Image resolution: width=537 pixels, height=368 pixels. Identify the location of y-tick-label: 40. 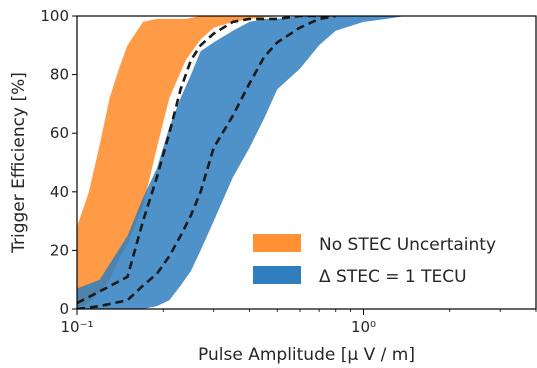
(59, 192).